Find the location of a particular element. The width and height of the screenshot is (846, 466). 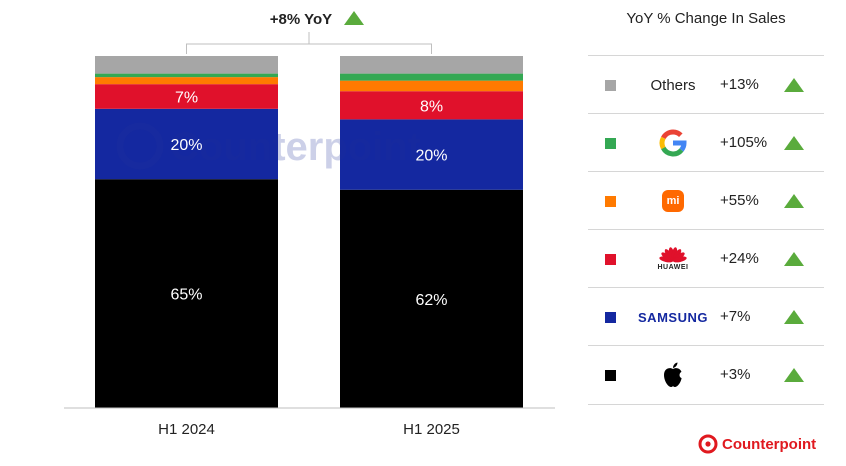

legend-brand-huawei: HUAWEI is located at coordinates (673, 259).